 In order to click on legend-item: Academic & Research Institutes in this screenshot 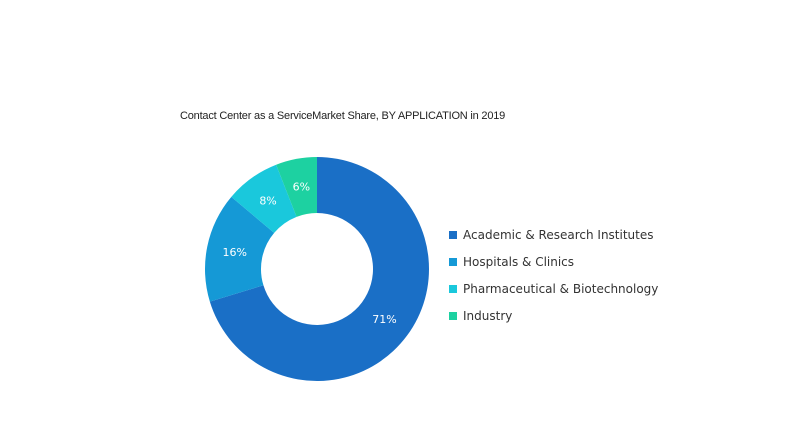, I will do `click(553, 234)`.